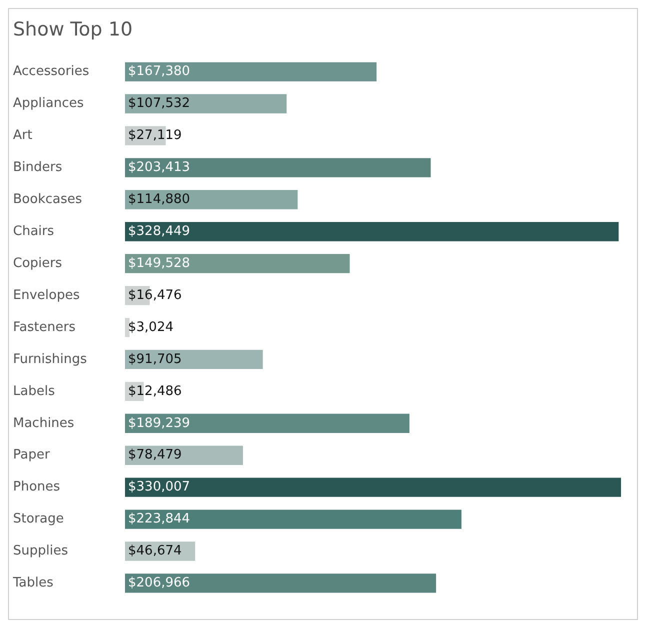 Image resolution: width=646 pixels, height=628 pixels. Describe the element at coordinates (151, 327) in the screenshot. I see `data-label: $3,024` at that location.